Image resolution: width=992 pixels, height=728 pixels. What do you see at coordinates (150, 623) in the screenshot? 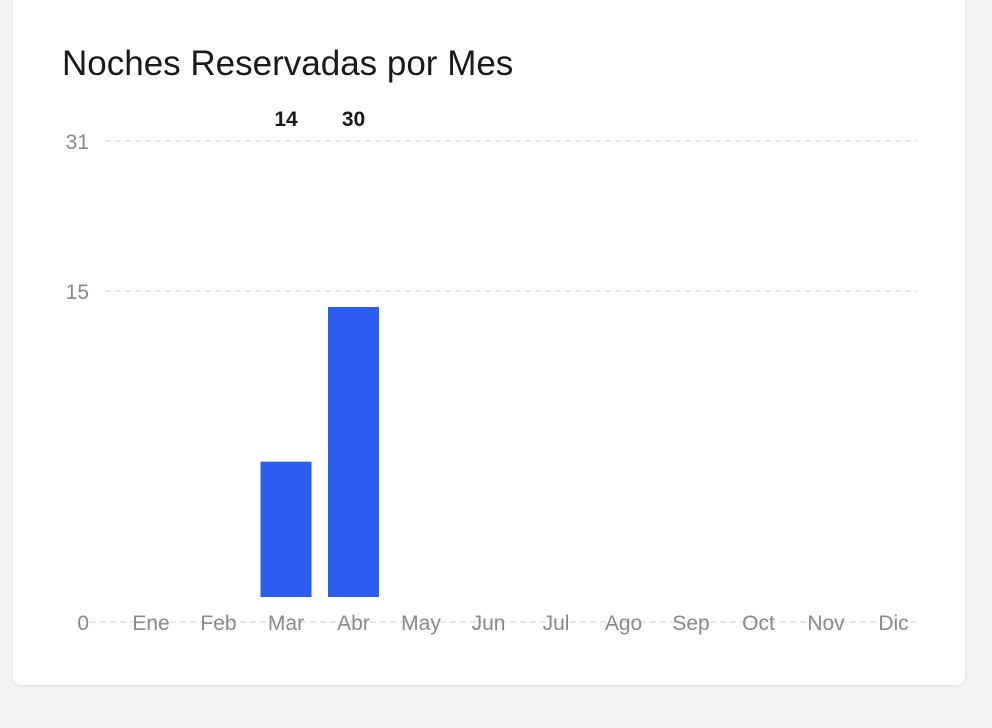
I see `x-tick-label: Ene` at bounding box center [150, 623].